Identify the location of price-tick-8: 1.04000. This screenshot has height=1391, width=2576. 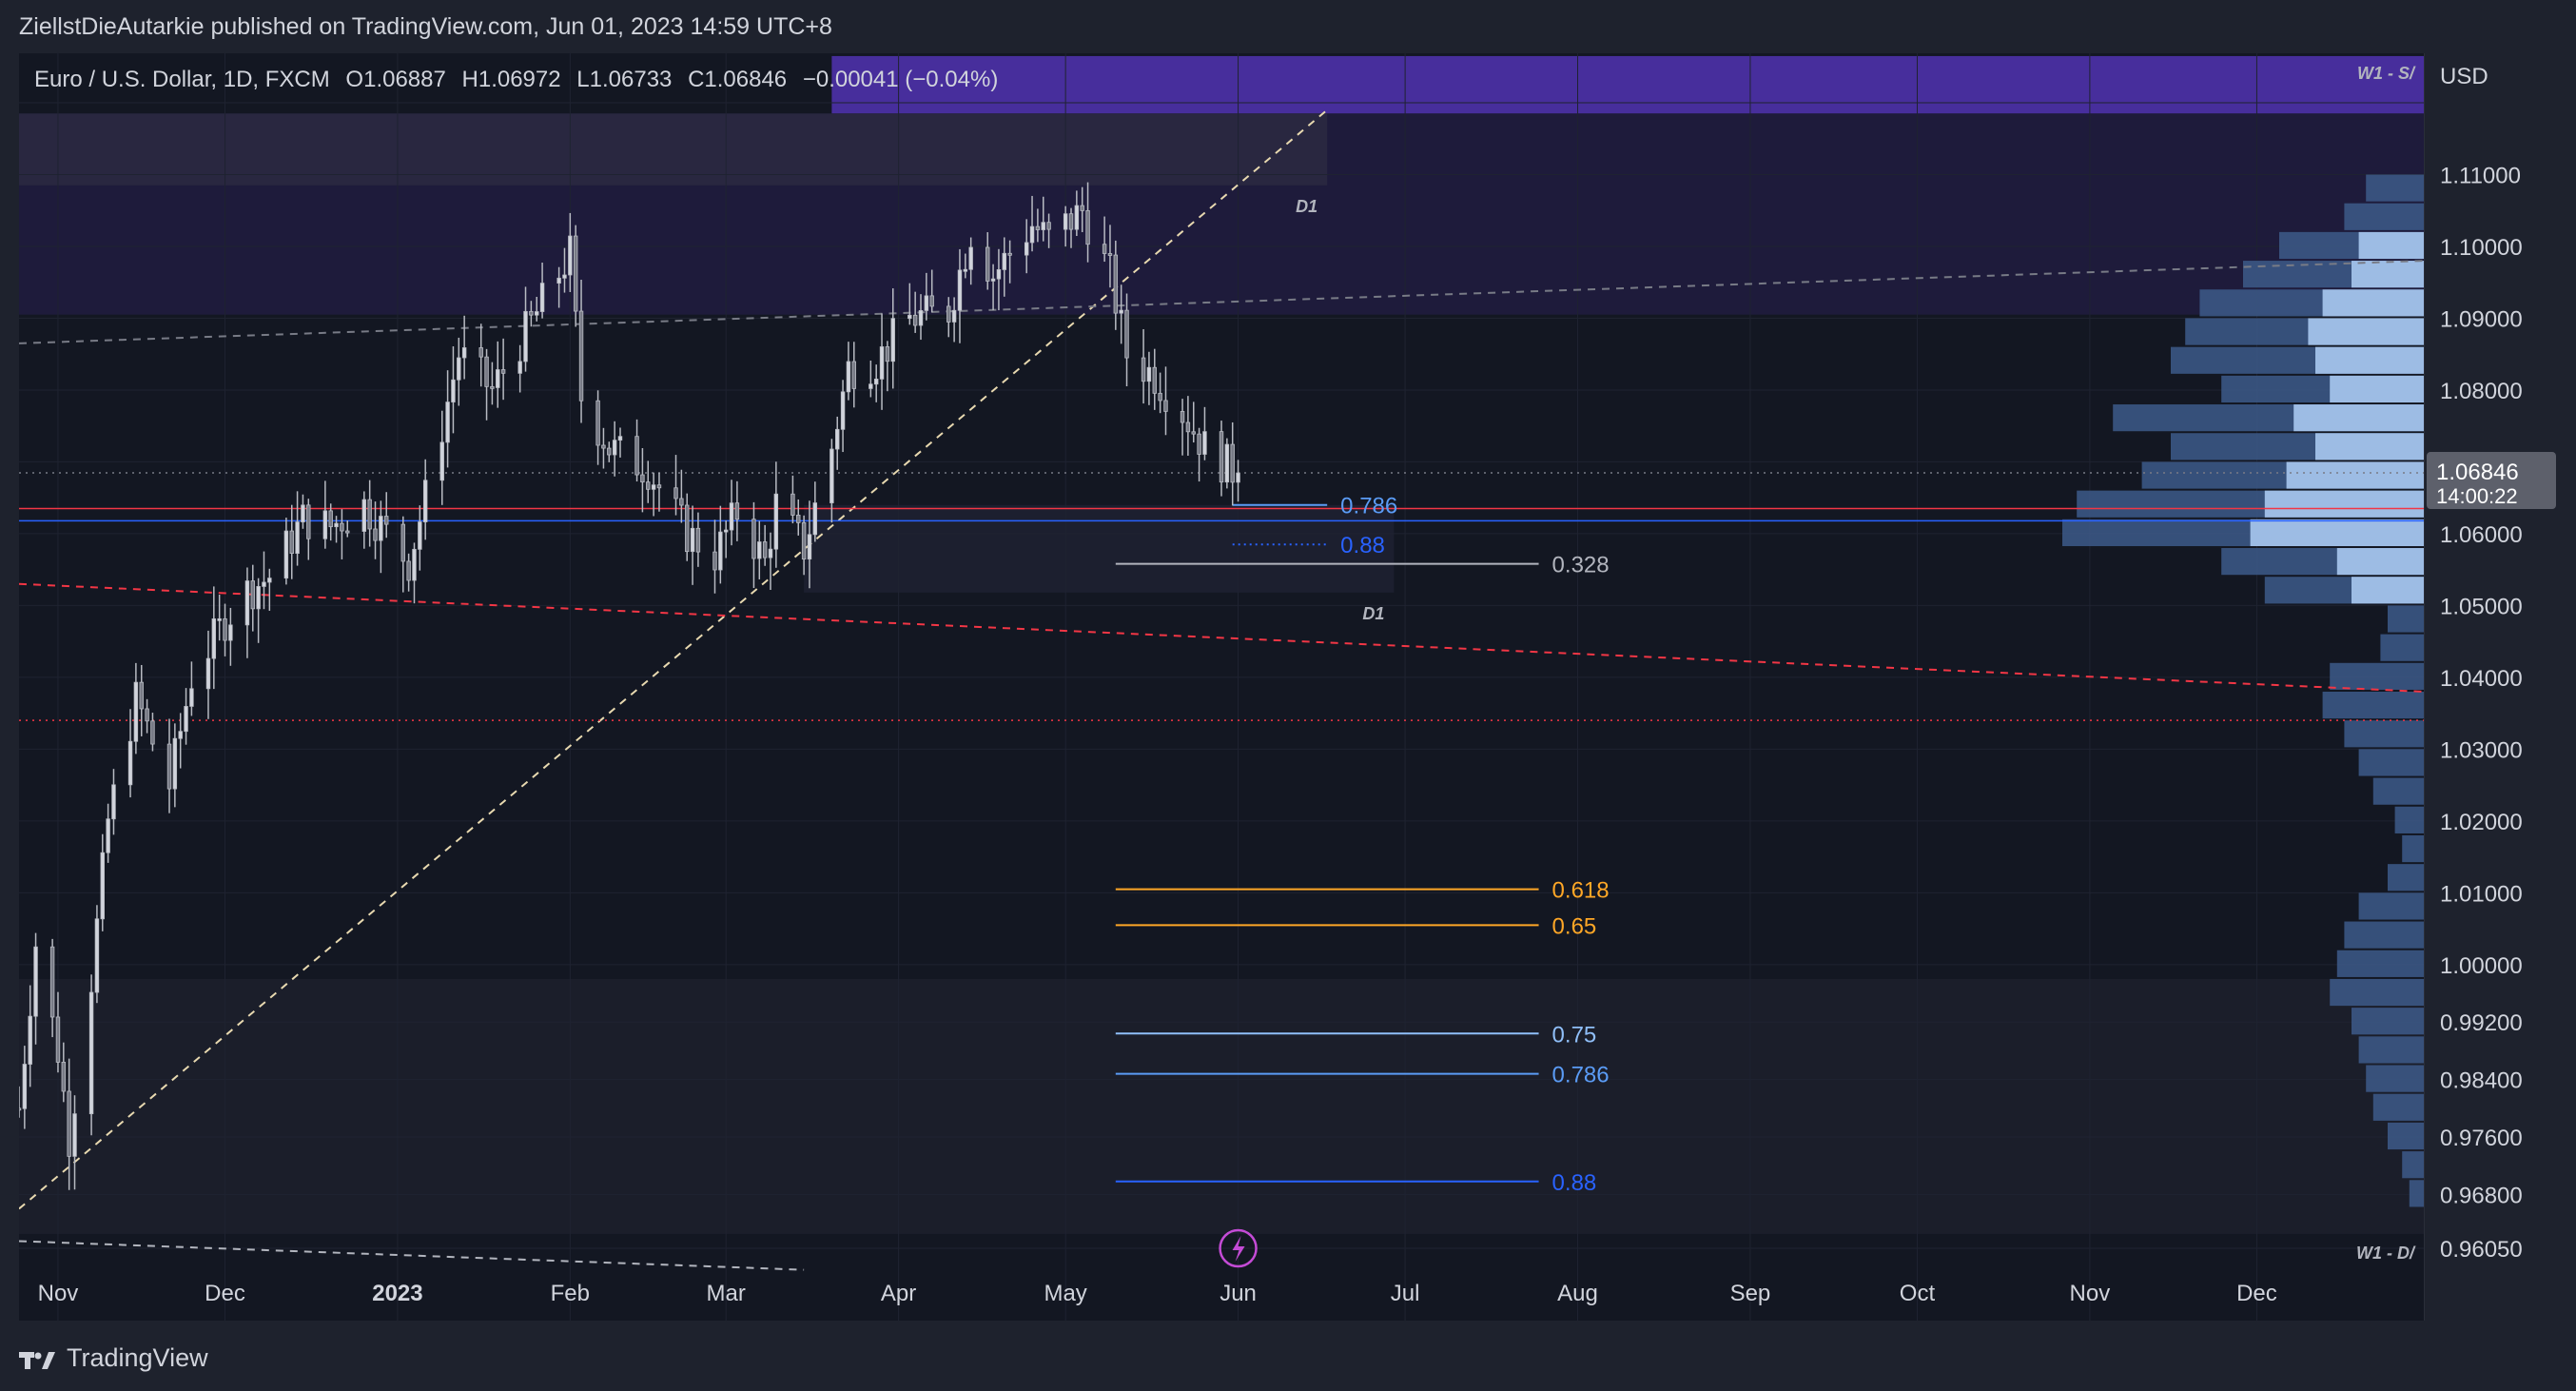
(2482, 679).